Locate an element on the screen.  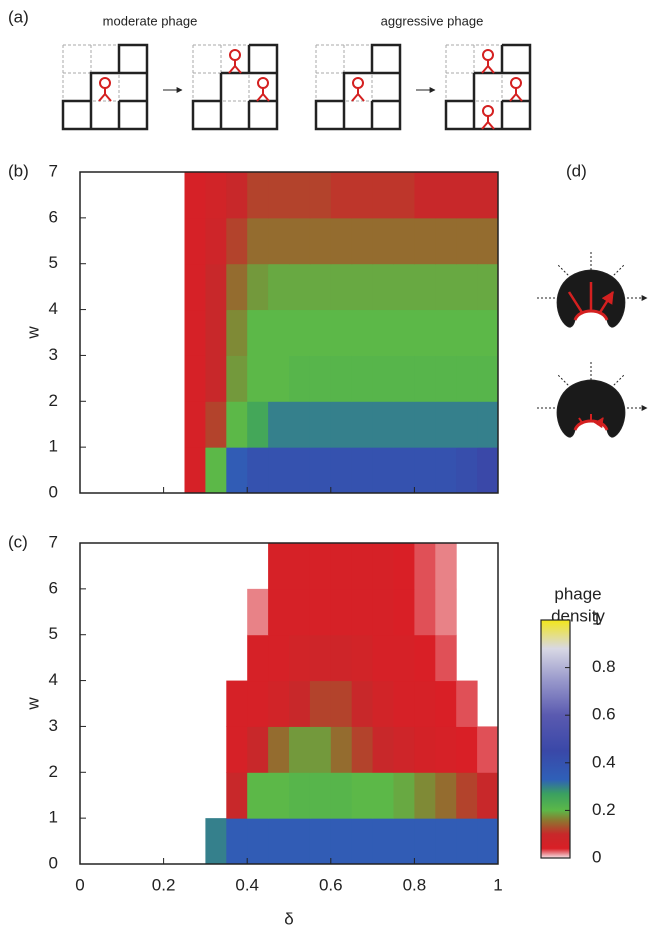
panel-a-caption: aggressive phage is located at coordinates (432, 20).